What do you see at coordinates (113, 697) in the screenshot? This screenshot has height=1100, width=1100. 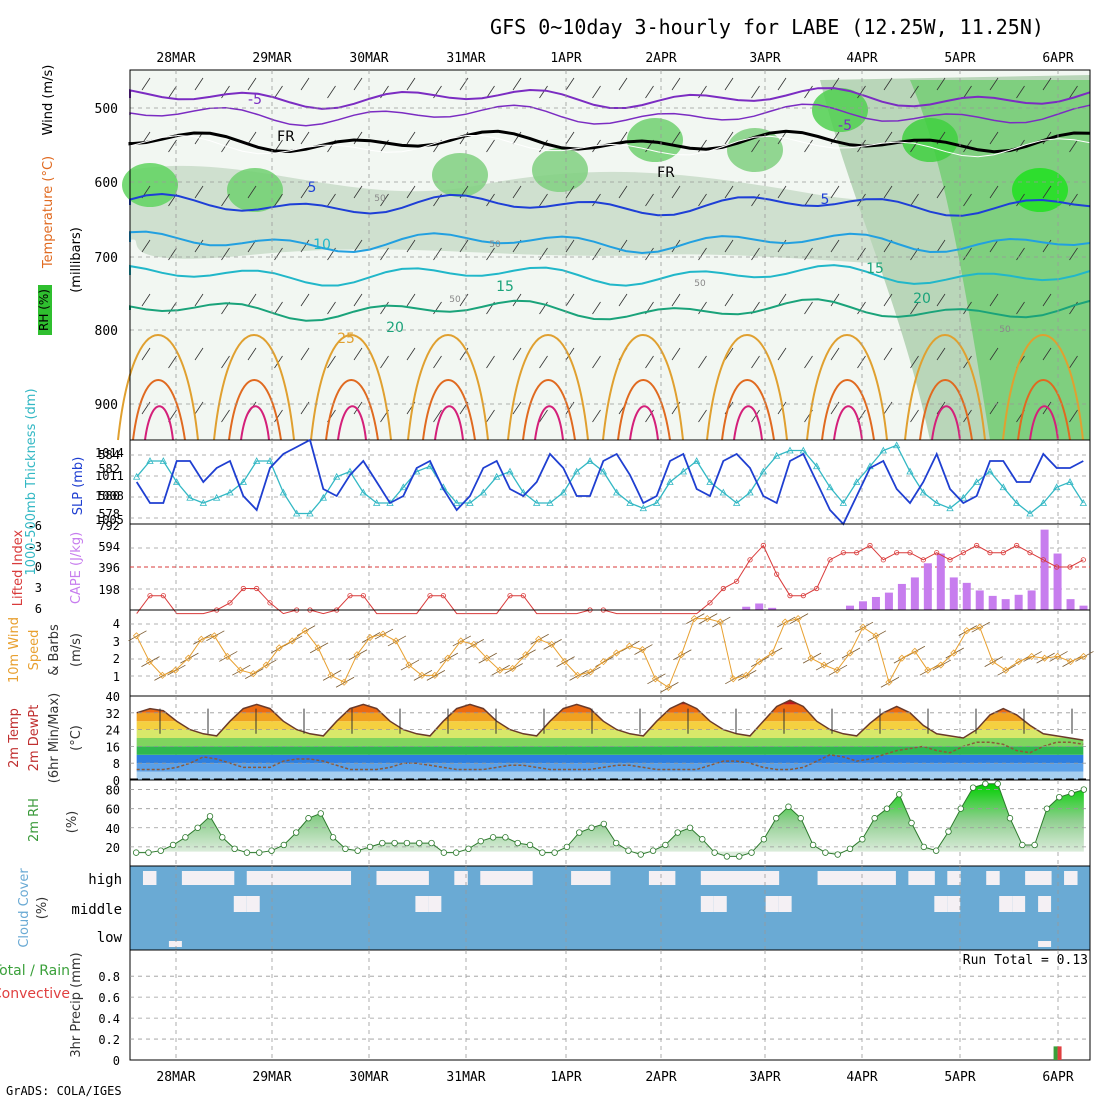 I see `temp-tick-40: 40` at bounding box center [113, 697].